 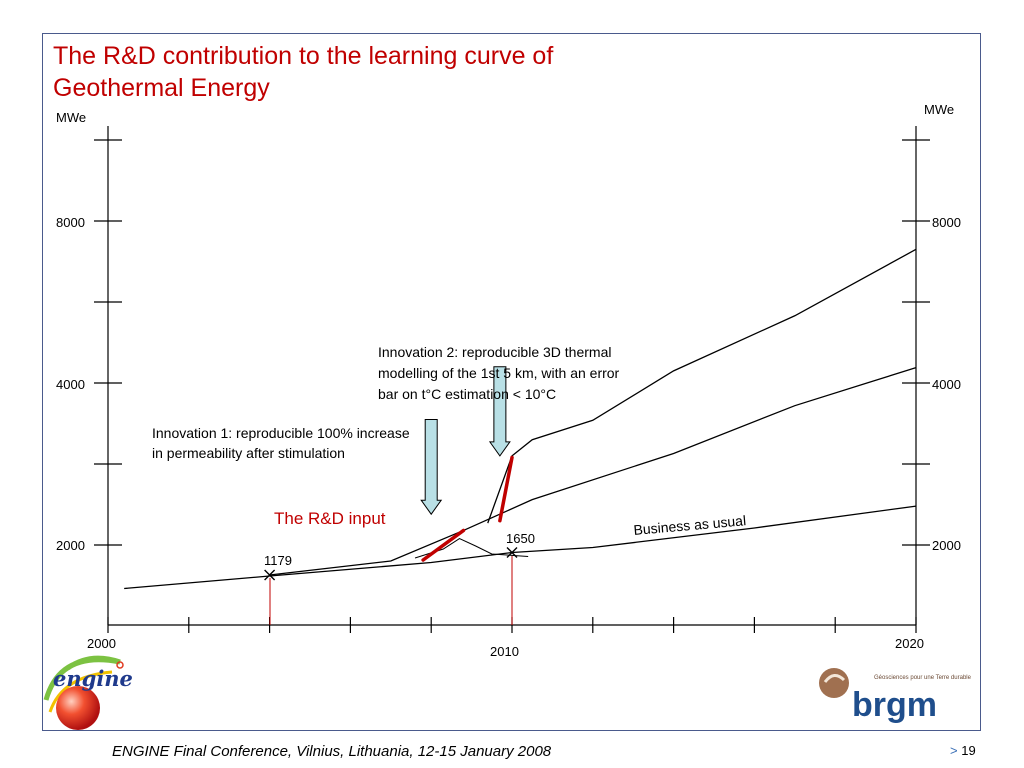 What do you see at coordinates (690, 525) in the screenshot?
I see `business-as-usual-label: Business as usual` at bounding box center [690, 525].